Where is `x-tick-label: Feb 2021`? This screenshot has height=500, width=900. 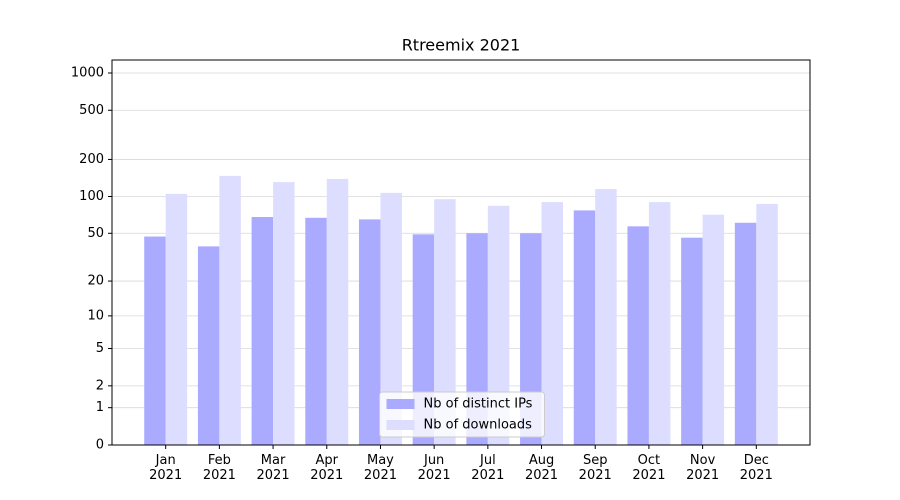 x-tick-label: Feb 2021 is located at coordinates (219, 468).